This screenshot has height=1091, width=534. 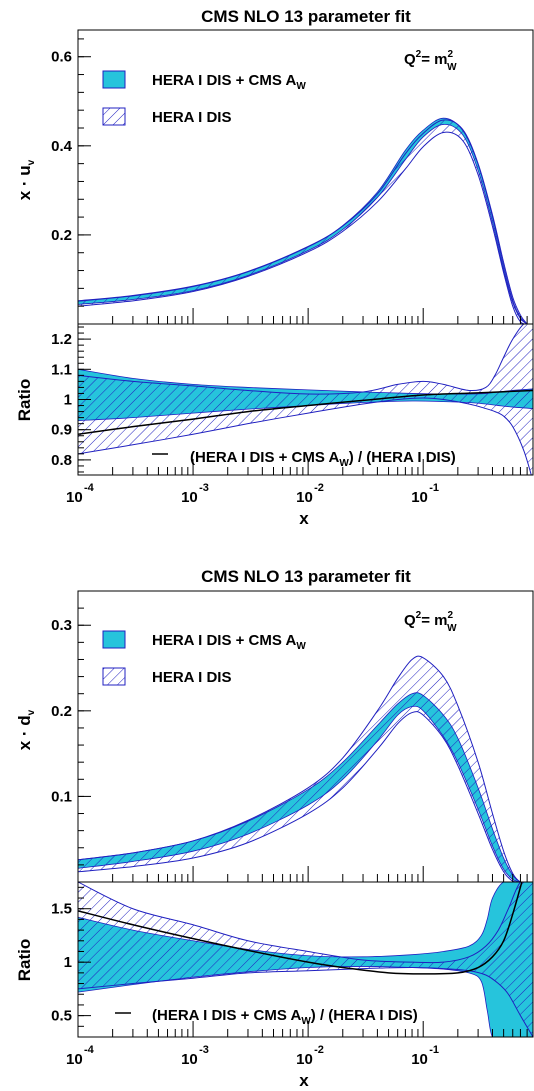 What do you see at coordinates (61, 339) in the screenshot?
I see `y-tick-label: 1.2` at bounding box center [61, 339].